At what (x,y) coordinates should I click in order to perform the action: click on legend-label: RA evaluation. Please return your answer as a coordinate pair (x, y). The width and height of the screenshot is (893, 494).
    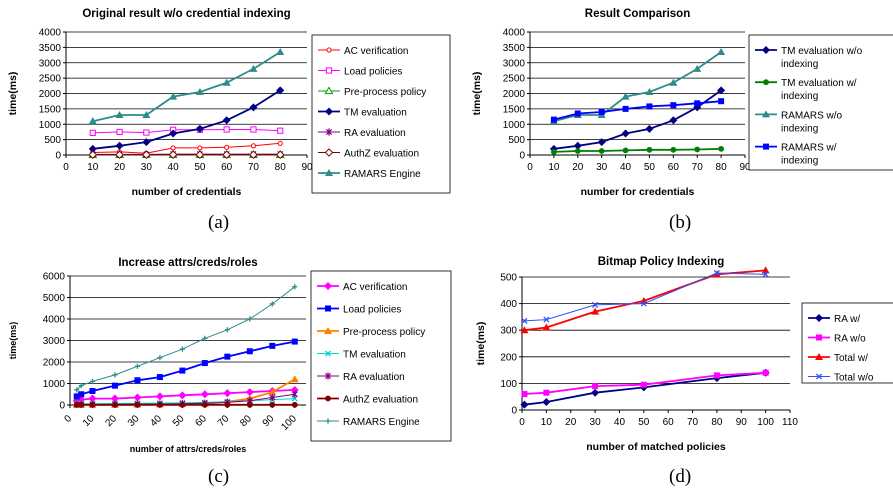
    Looking at the image, I should click on (374, 377).